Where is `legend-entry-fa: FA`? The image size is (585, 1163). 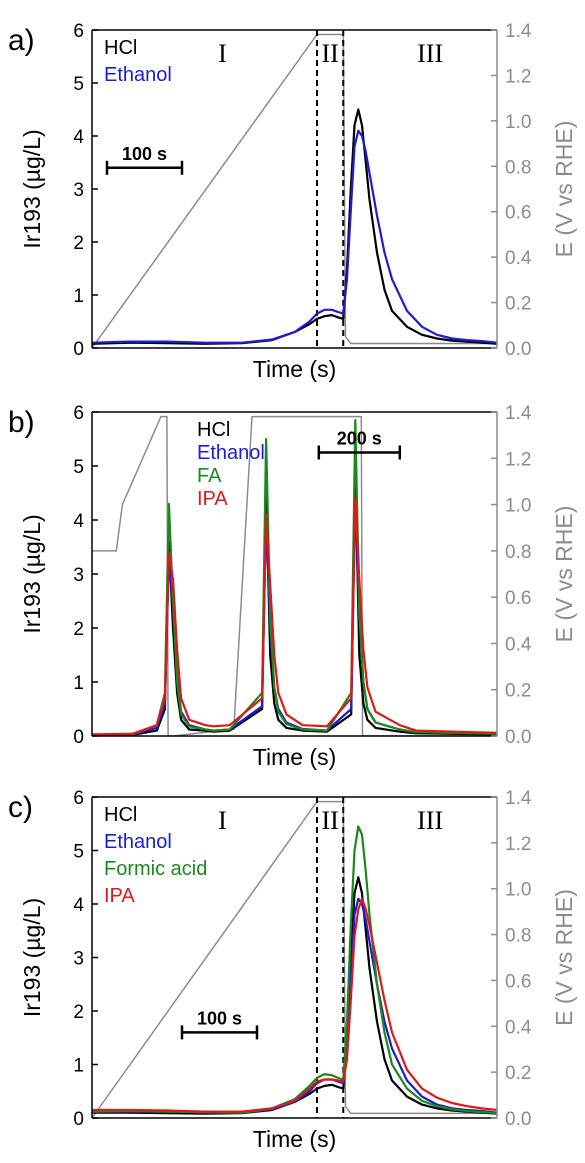 legend-entry-fa: FA is located at coordinates (209, 476).